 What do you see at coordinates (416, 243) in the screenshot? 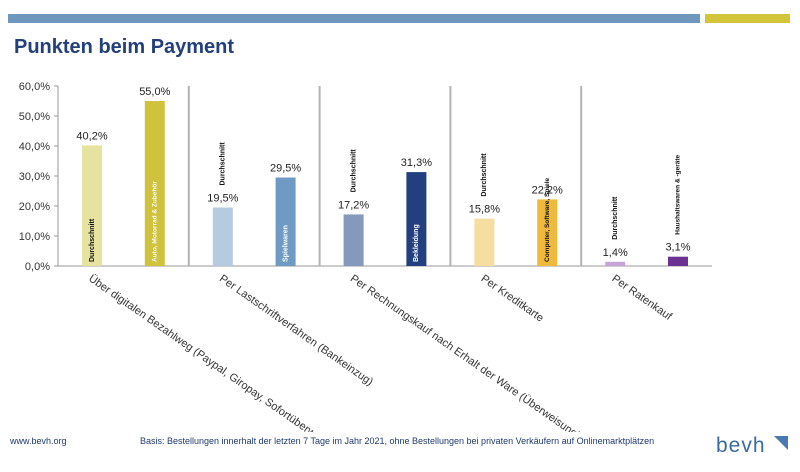
I see `bar-category-label: Bekleidung` at bounding box center [416, 243].